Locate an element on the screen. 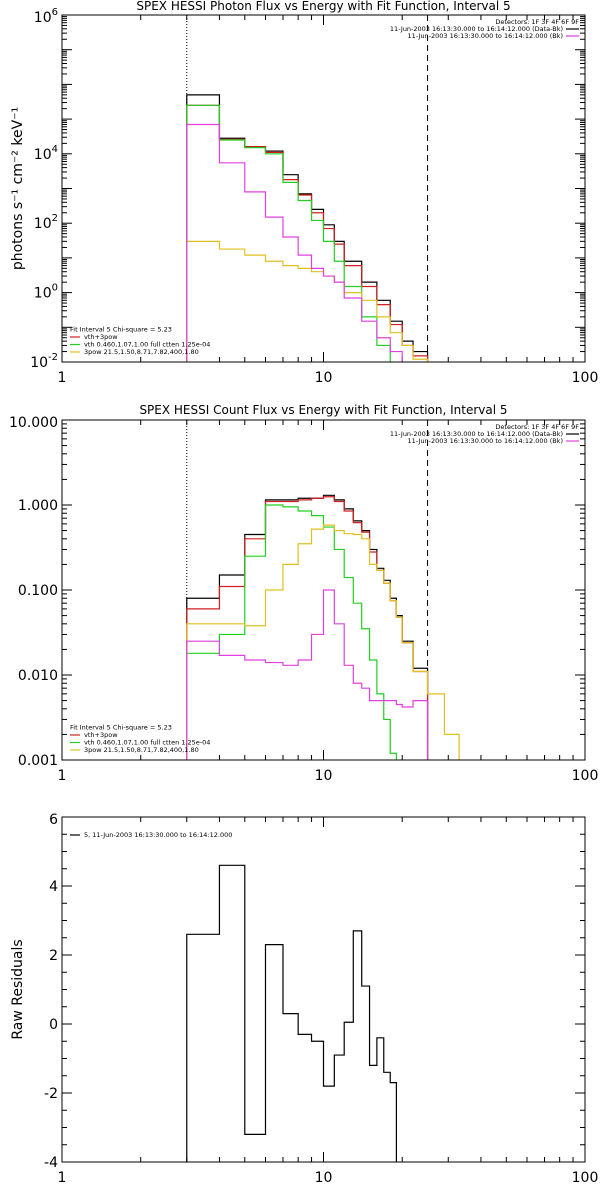 The image size is (600, 1200). y-tick-label: 10² is located at coordinates (46, 222).